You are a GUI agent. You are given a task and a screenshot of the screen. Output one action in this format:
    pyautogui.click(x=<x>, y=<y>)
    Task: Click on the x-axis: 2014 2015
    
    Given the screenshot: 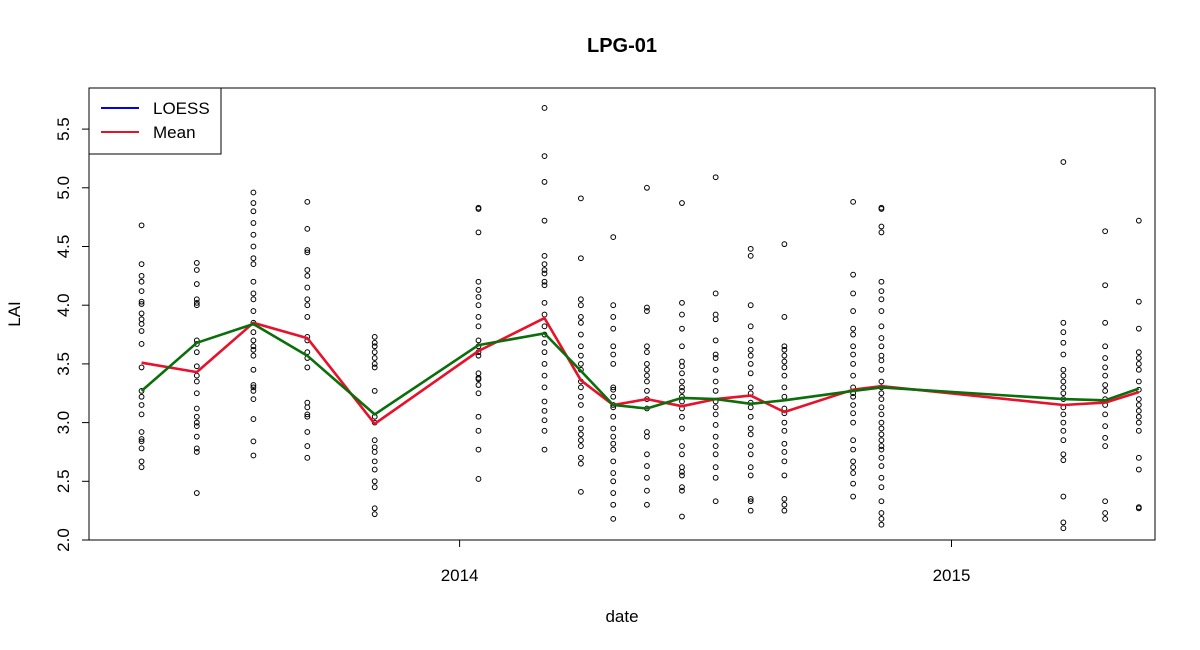 What is the action you would take?
    pyautogui.click(x=706, y=562)
    